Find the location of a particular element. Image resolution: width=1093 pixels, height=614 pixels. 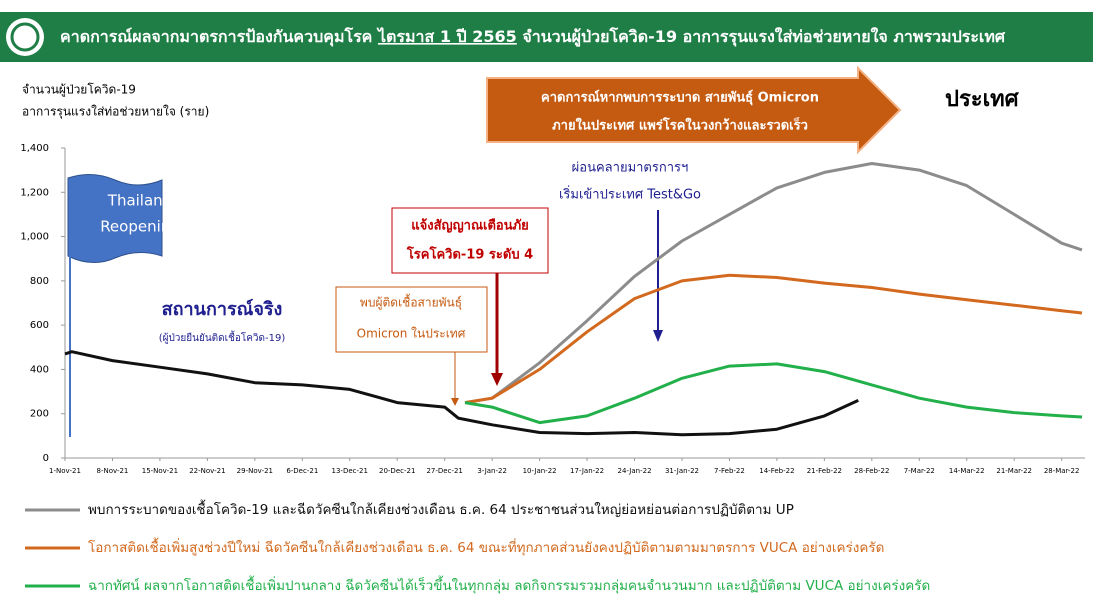

x-tick-label: 22-Nov-21 is located at coordinates (207, 471).